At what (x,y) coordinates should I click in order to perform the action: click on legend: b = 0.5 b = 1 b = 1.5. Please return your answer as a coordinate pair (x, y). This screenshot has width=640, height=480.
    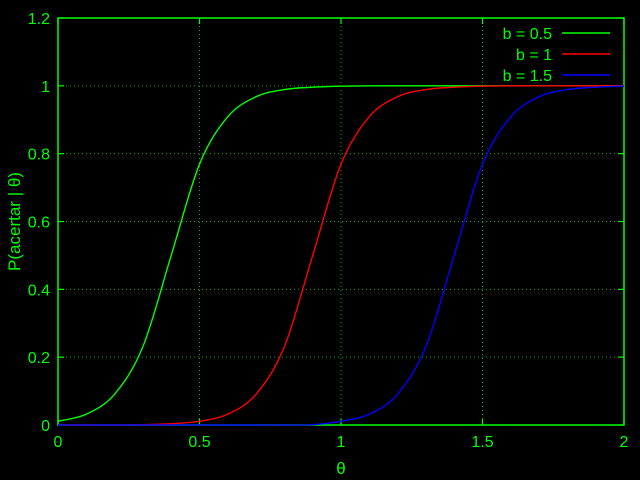
    Looking at the image, I should click on (556, 55).